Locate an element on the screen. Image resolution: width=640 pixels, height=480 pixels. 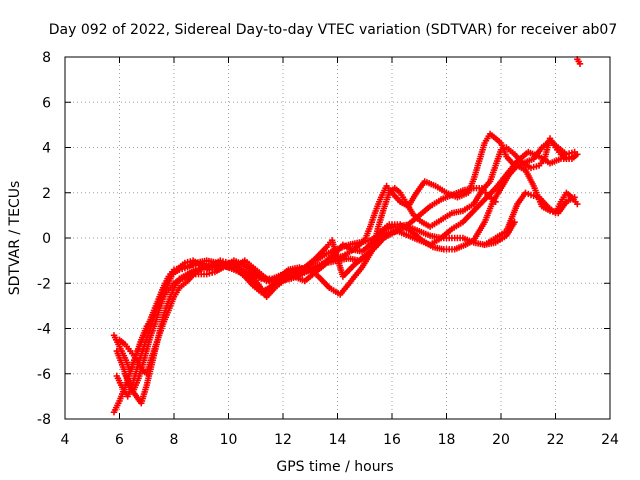
y-tick-label: -6 is located at coordinates (44, 375).